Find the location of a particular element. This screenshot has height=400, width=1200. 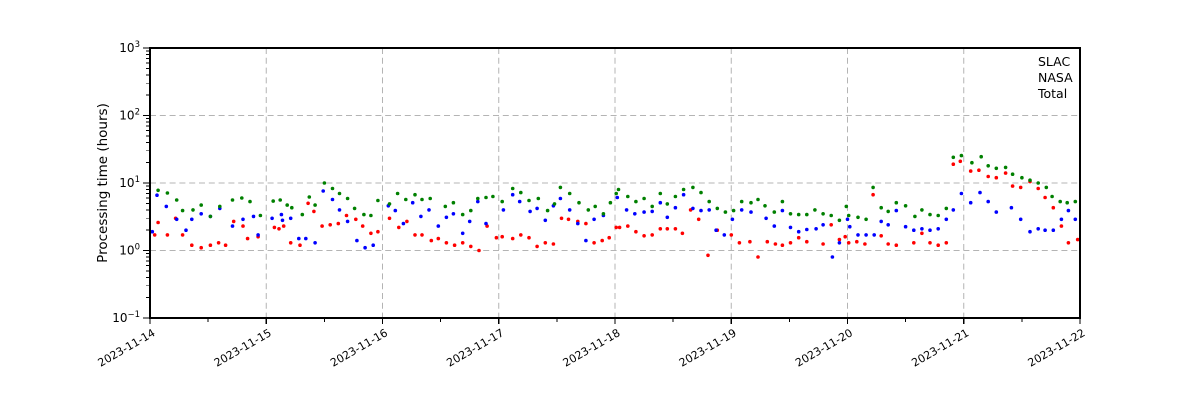

series-nasa is located at coordinates (614, 224).